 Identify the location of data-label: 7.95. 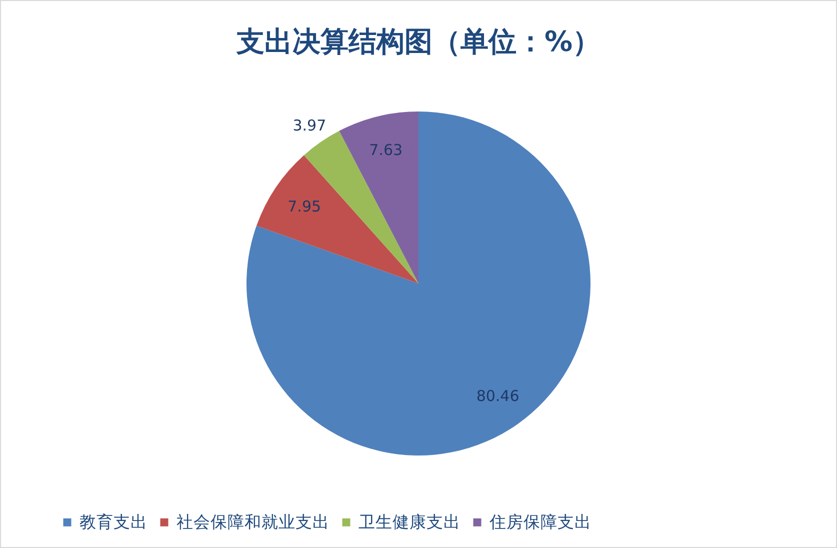
(305, 207).